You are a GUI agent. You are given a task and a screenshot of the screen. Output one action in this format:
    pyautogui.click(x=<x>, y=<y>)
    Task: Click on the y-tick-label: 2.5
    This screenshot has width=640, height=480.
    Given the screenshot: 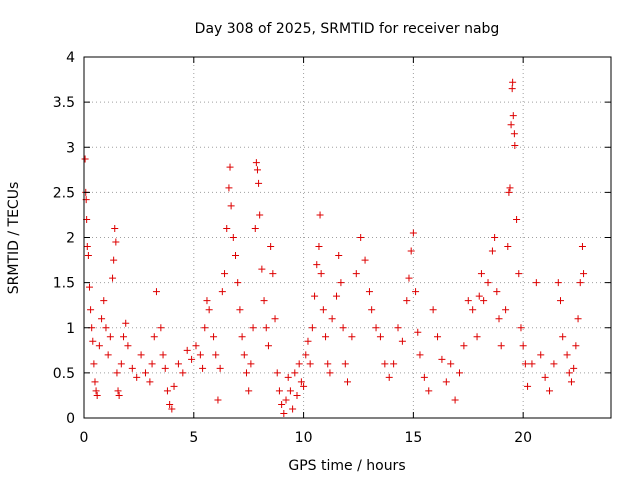 What is the action you would take?
    pyautogui.click(x=64, y=193)
    